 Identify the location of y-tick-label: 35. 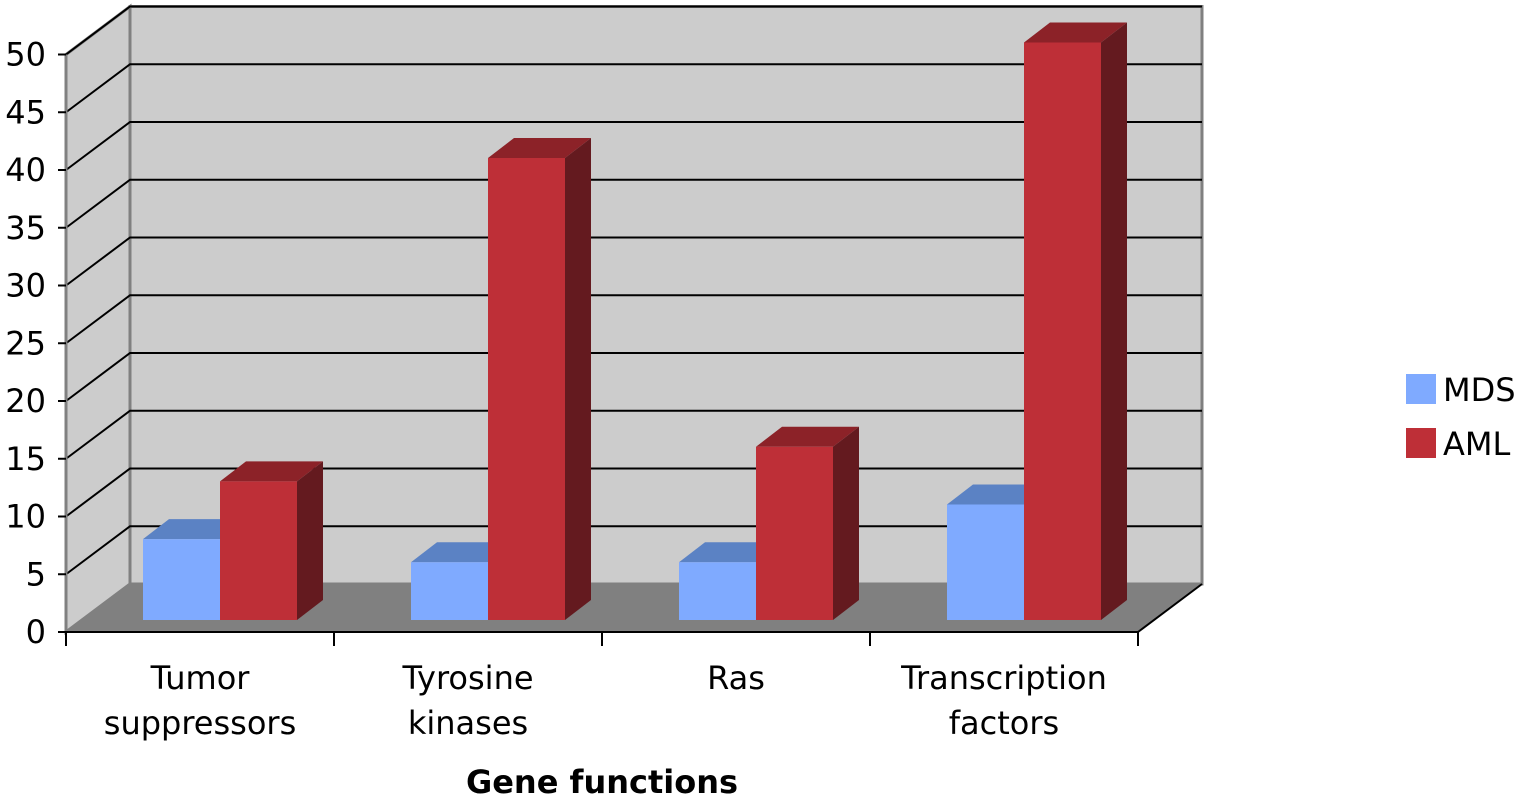
(25, 228).